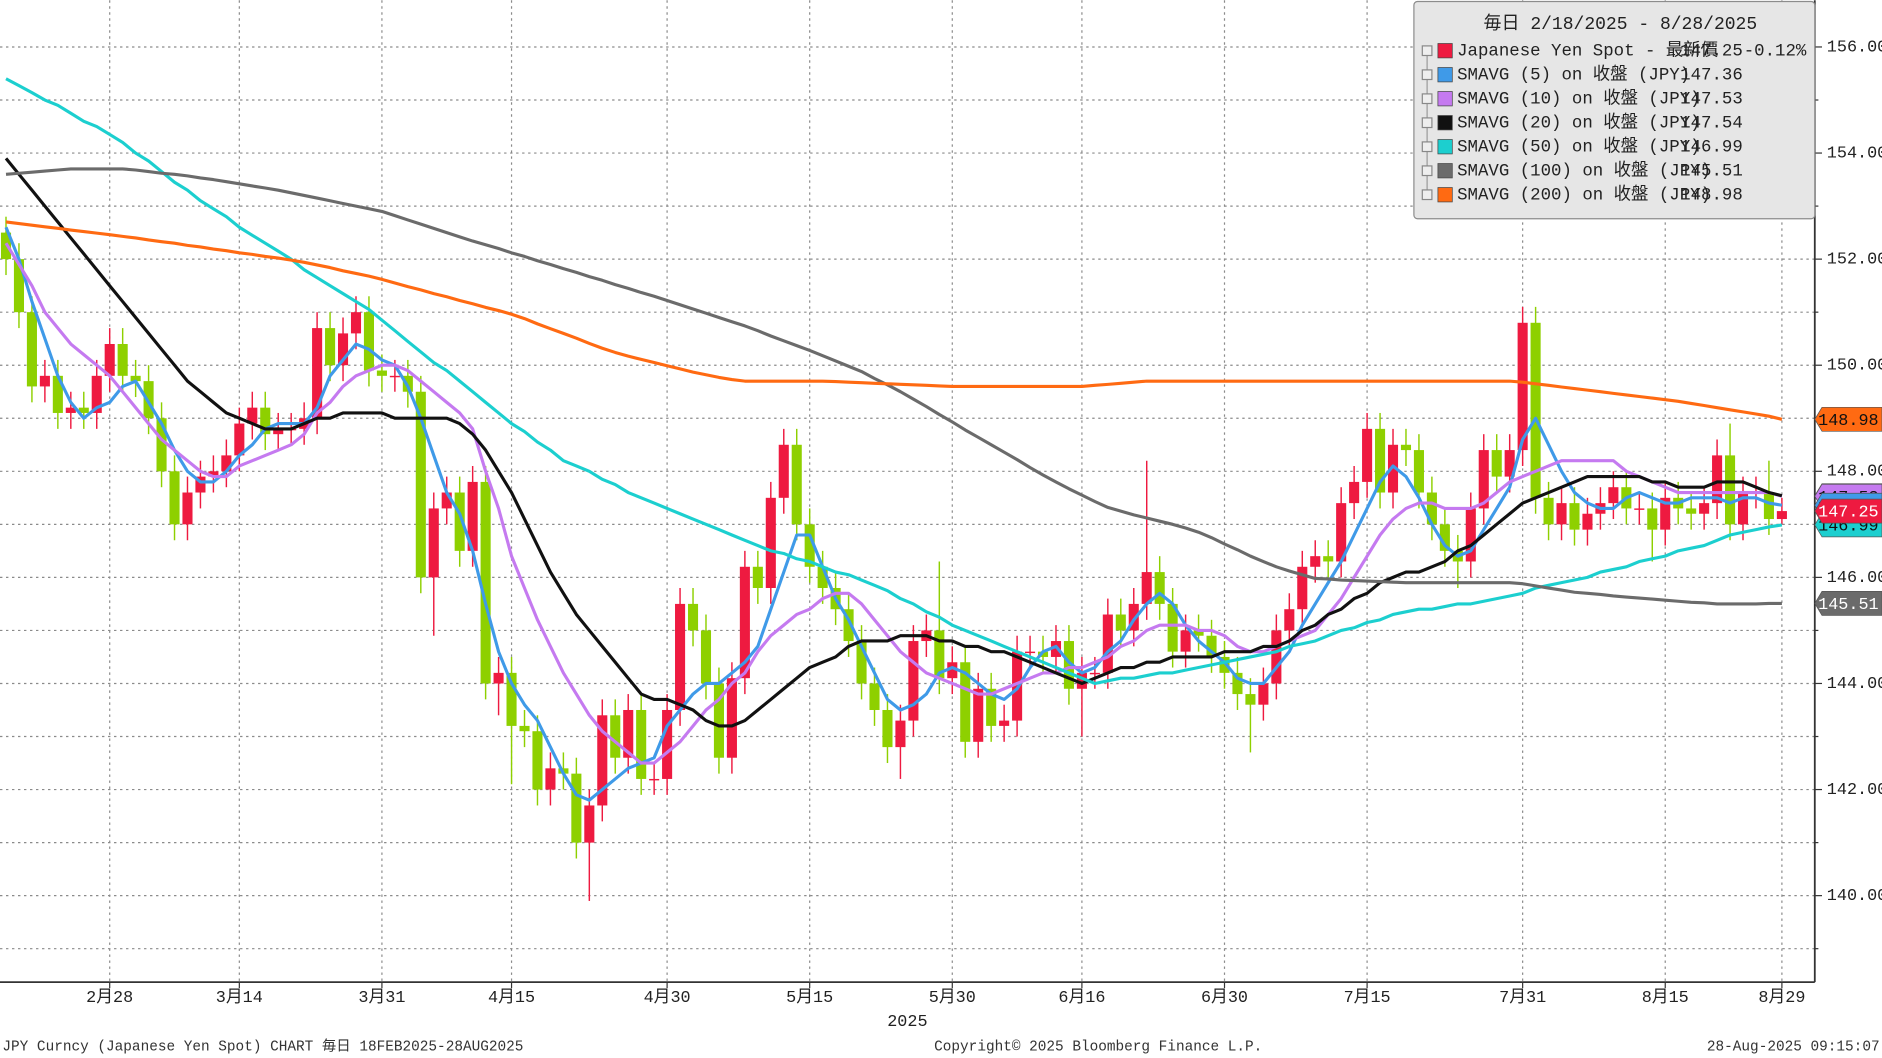 This screenshot has height=1058, width=1882. What do you see at coordinates (1711, 51) in the screenshot?
I see `legend-value: 147.25` at bounding box center [1711, 51].